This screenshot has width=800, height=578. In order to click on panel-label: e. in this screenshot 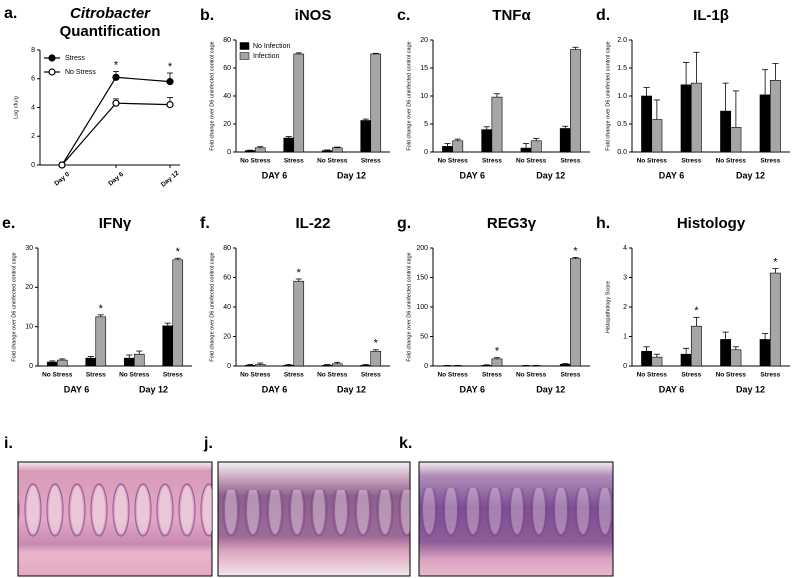, I will do `click(8, 223)`.